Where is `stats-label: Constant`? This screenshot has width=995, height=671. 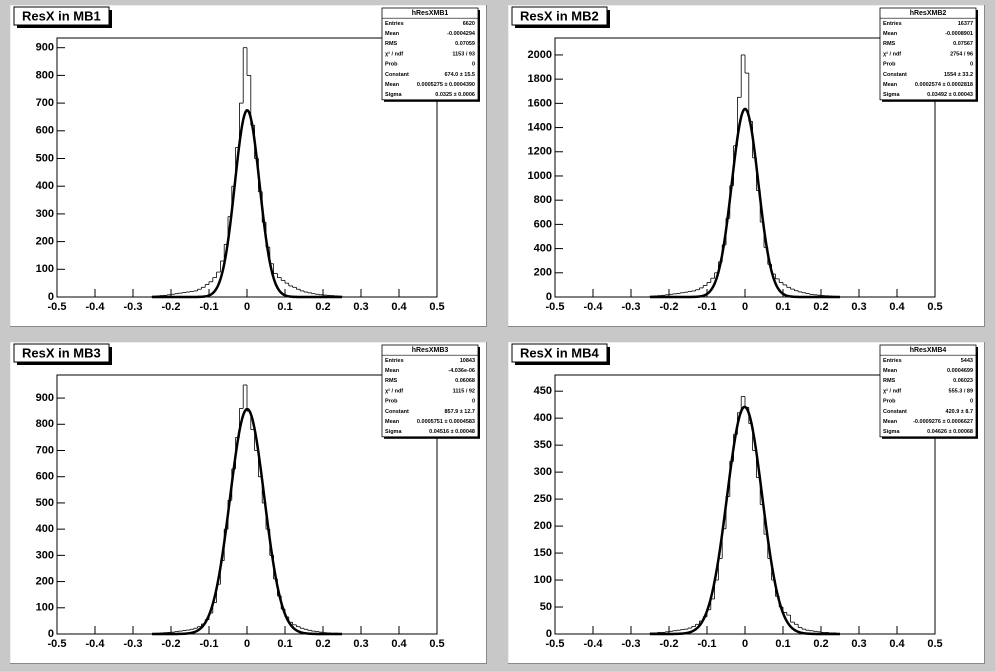 stats-label: Constant is located at coordinates (895, 75).